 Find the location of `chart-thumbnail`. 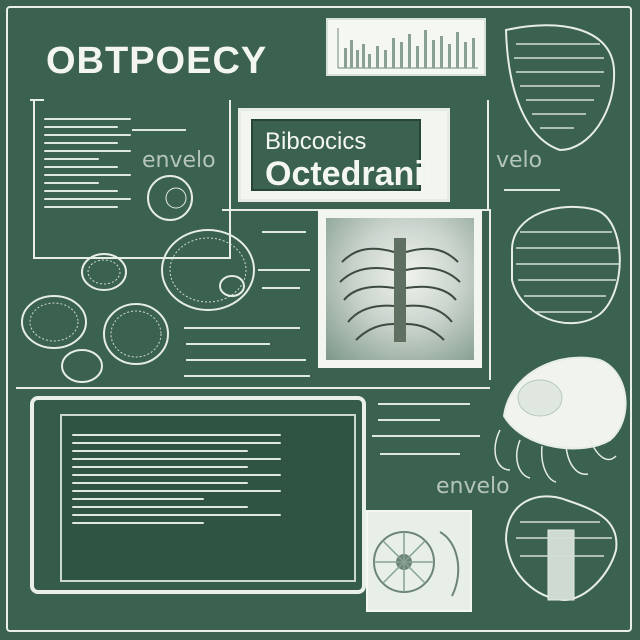

chart-thumbnail is located at coordinates (406, 47).